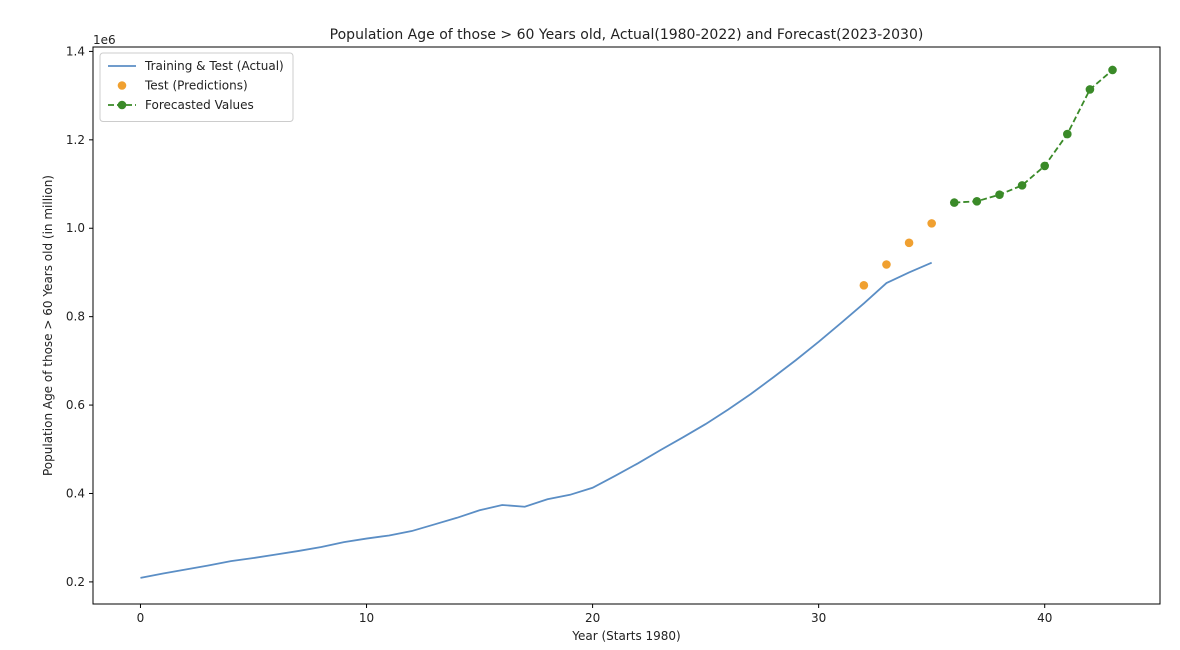  What do you see at coordinates (366, 618) in the screenshot?
I see `x-tick-label: 10` at bounding box center [366, 618].